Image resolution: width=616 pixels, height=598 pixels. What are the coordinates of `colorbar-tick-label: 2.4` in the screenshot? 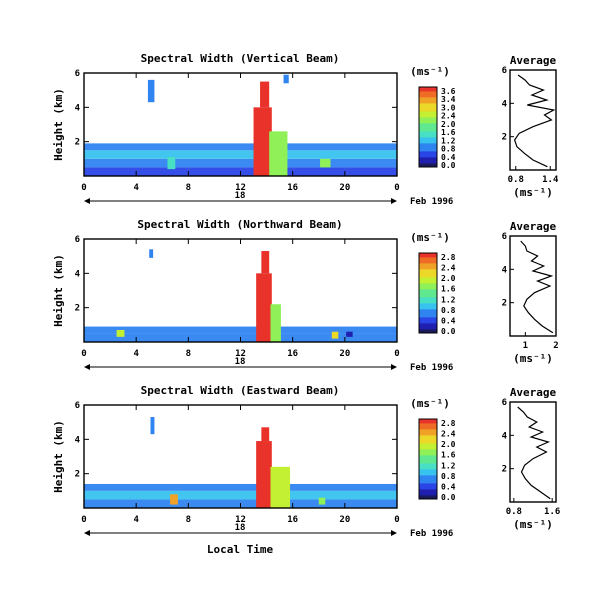 It's located at (448, 116).